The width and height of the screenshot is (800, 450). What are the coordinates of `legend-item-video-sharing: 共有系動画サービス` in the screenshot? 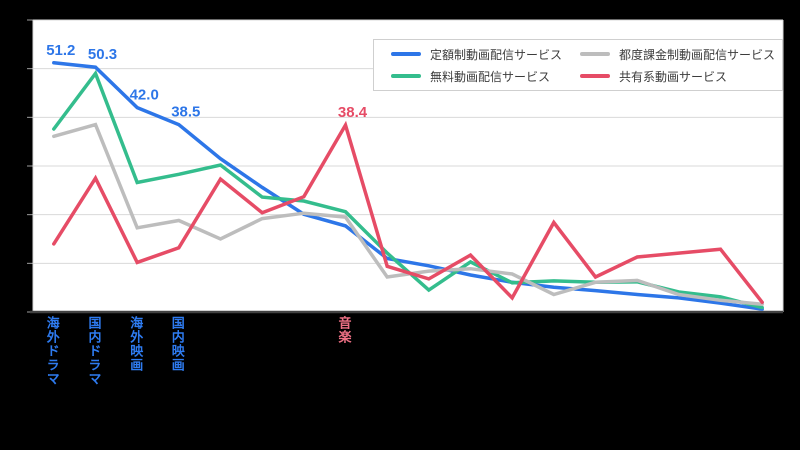 It's located at (681, 76).